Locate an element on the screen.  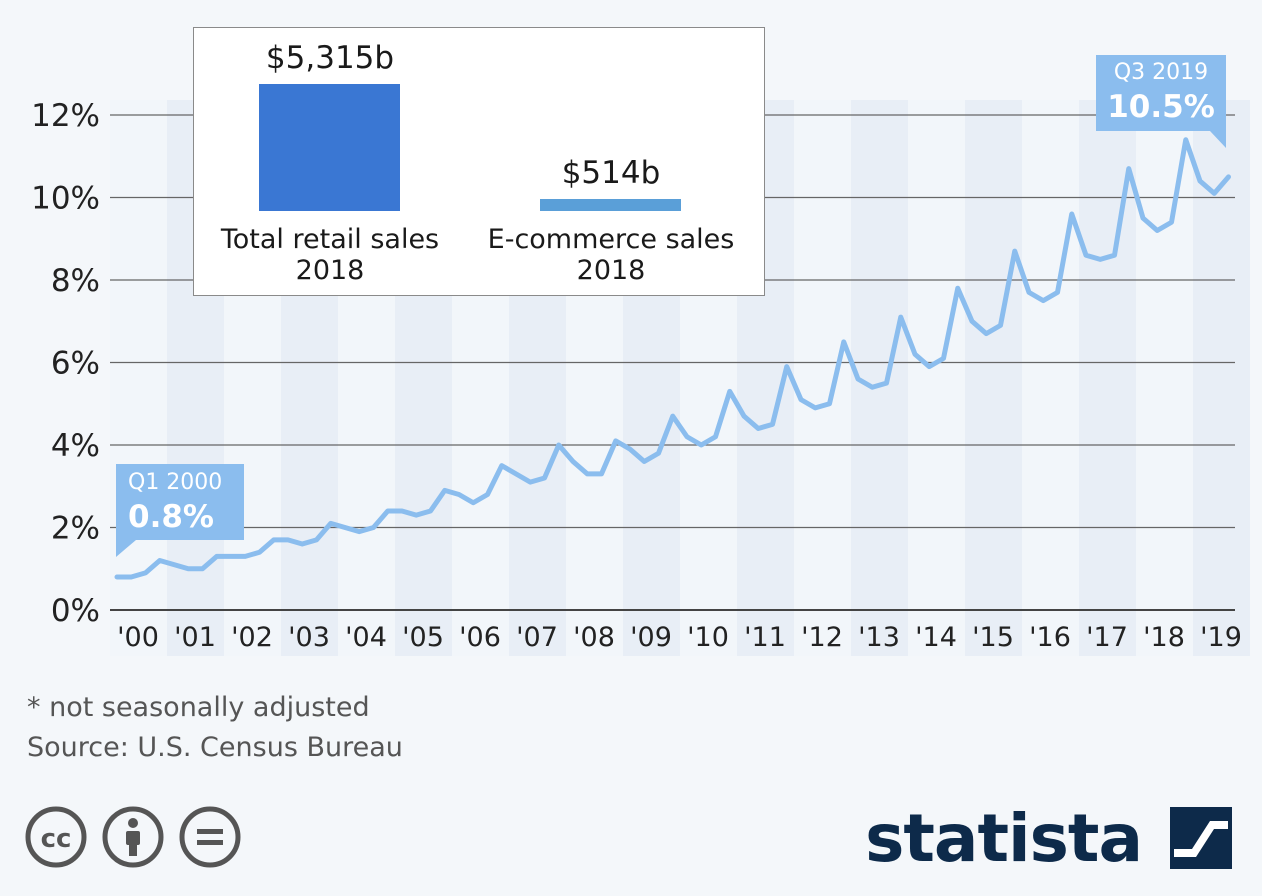
x-tick-label: '06 is located at coordinates (480, 637).